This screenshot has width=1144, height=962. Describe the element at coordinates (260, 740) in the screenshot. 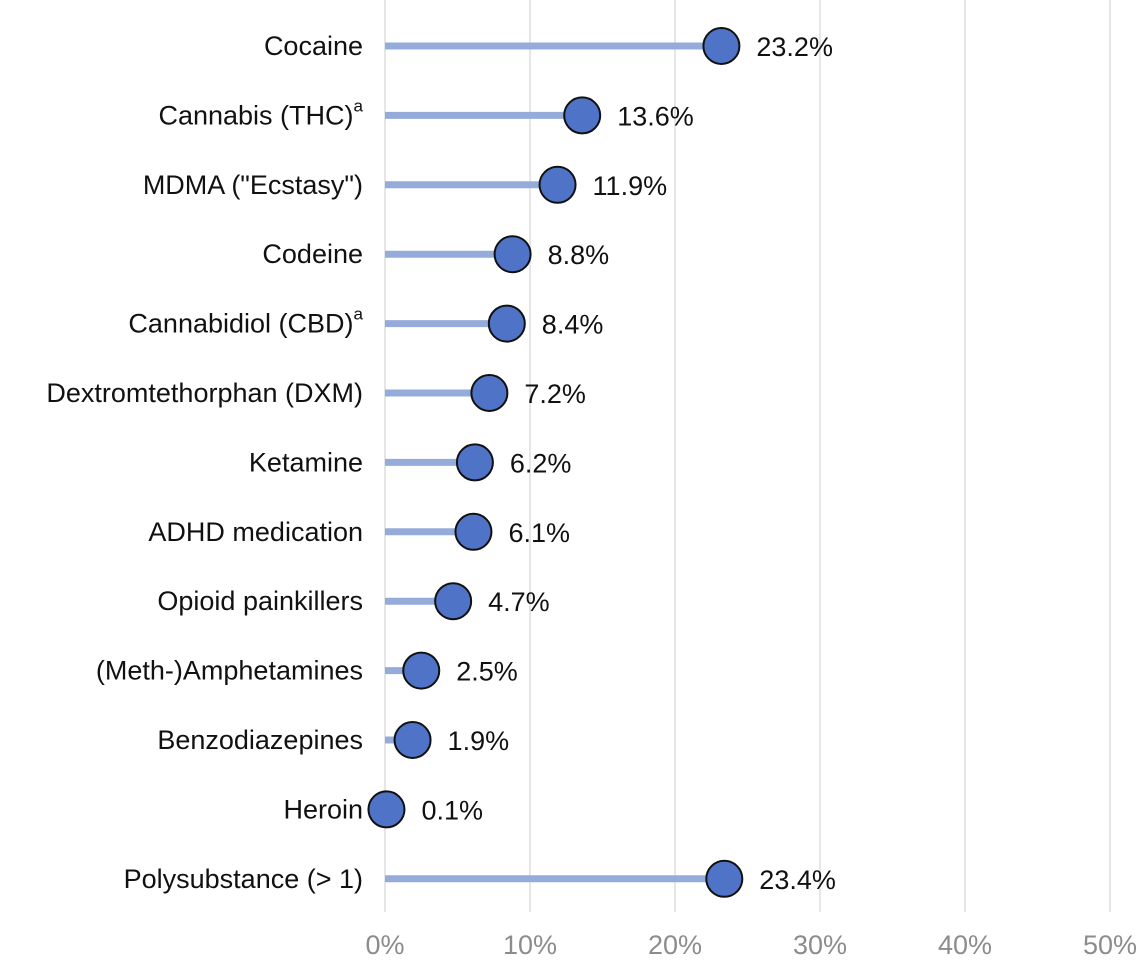

I see `category-label: Benzodiazepines` at that location.